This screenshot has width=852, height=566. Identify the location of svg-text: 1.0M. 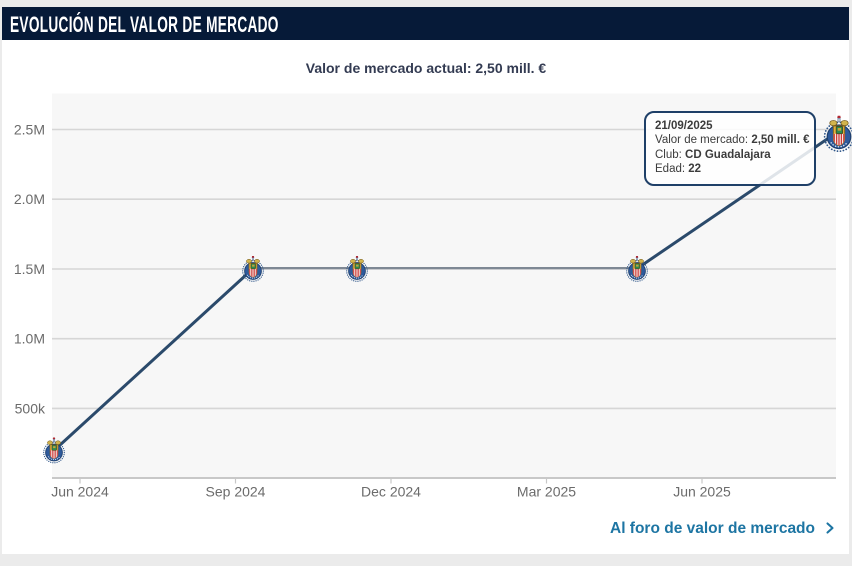
(29, 339).